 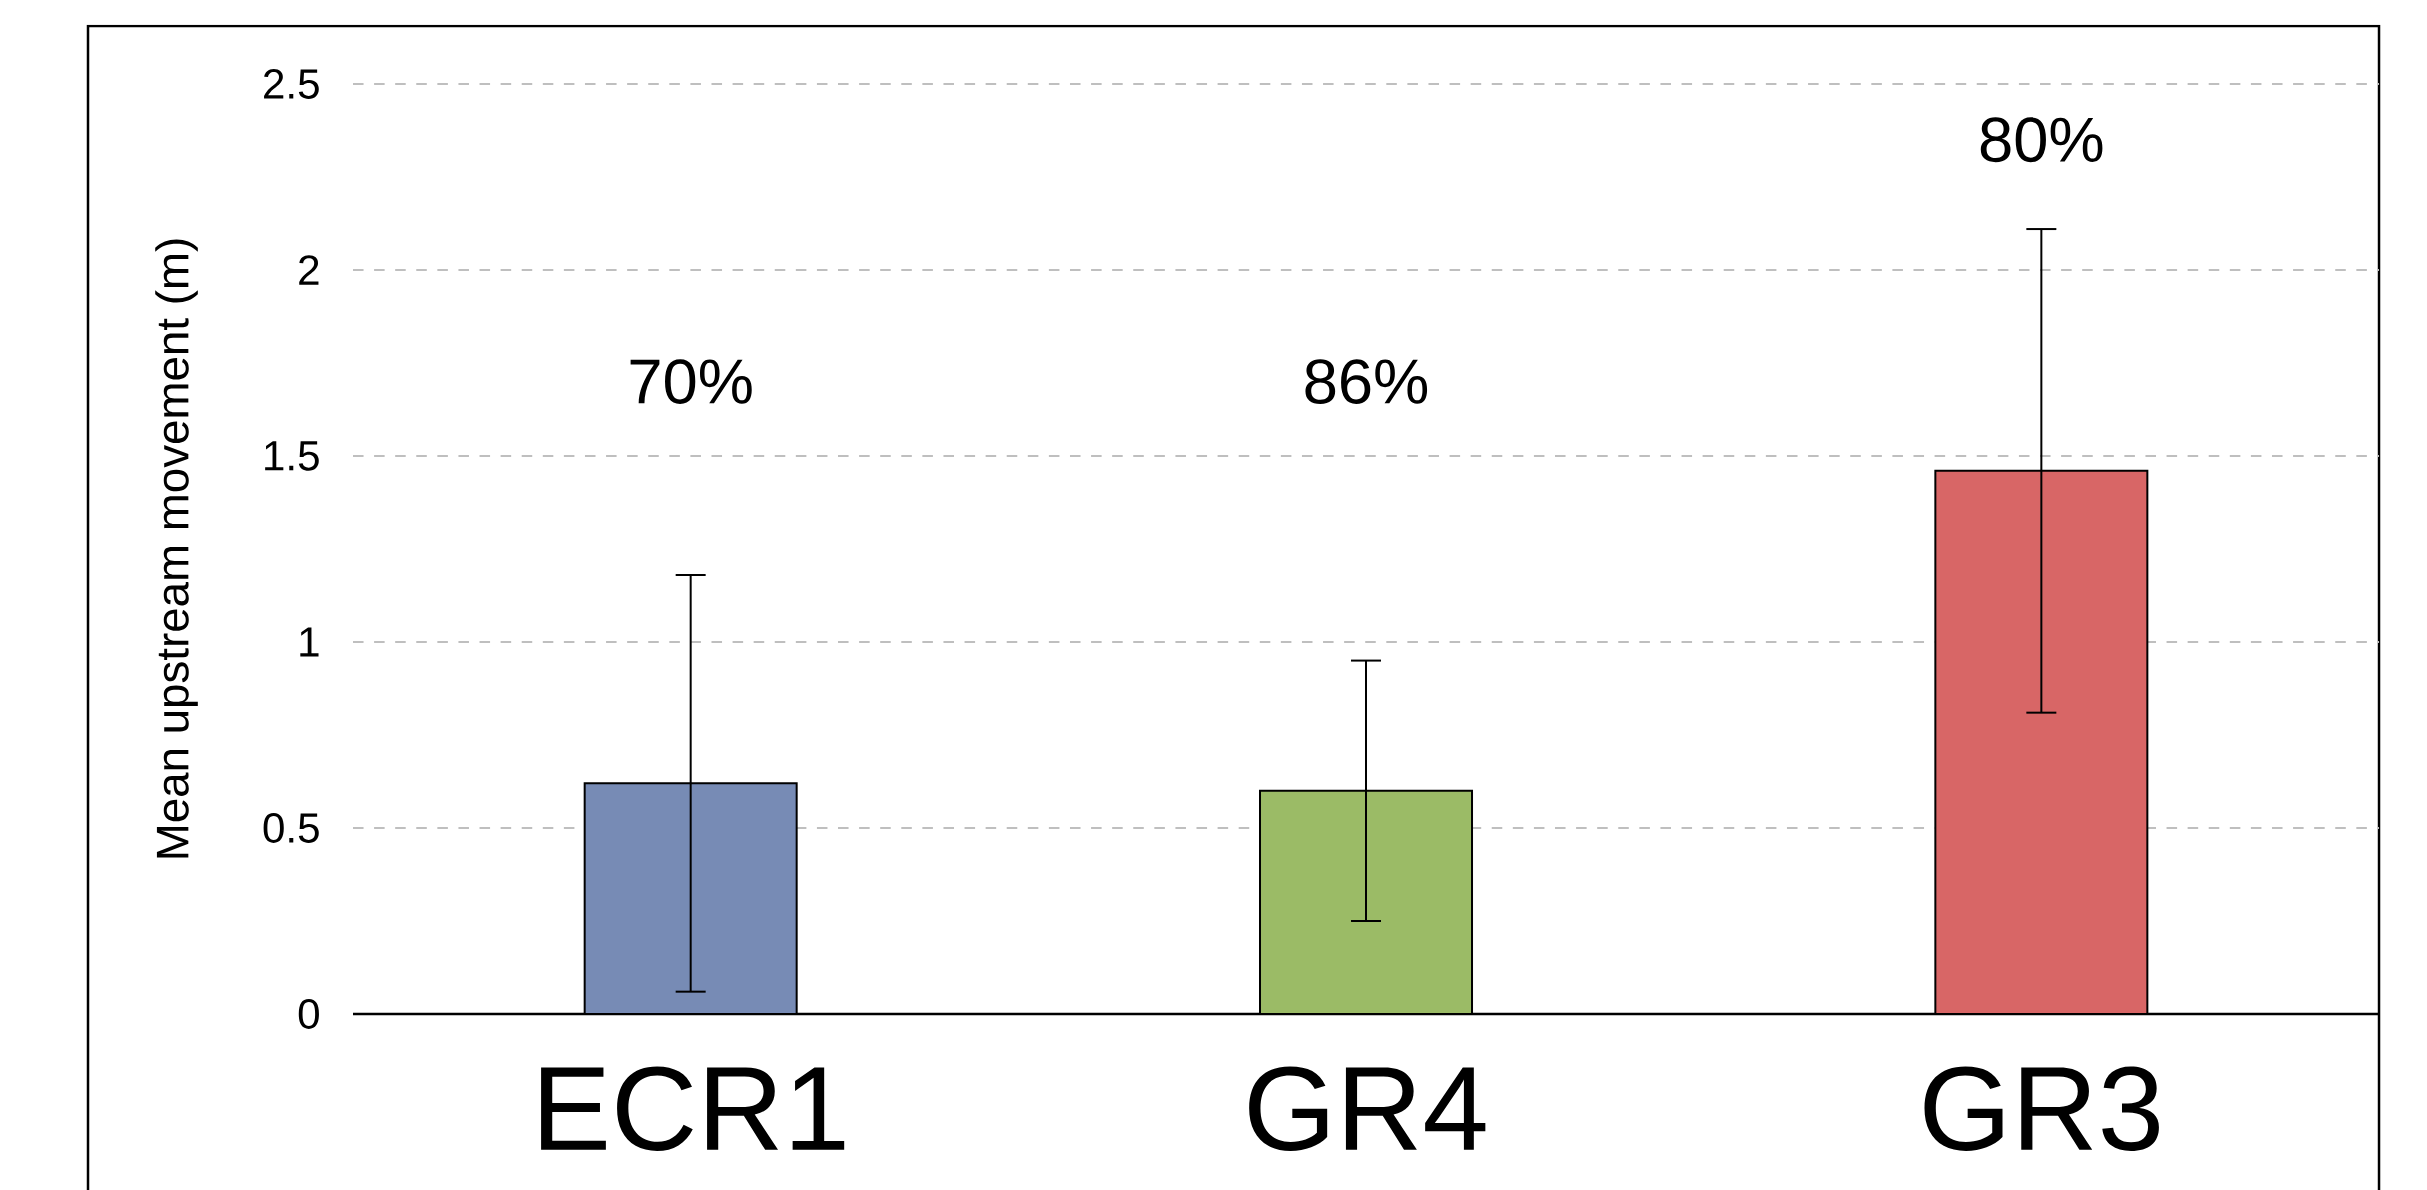 I want to click on y-tick-label: 2.5, so click(x=291, y=84).